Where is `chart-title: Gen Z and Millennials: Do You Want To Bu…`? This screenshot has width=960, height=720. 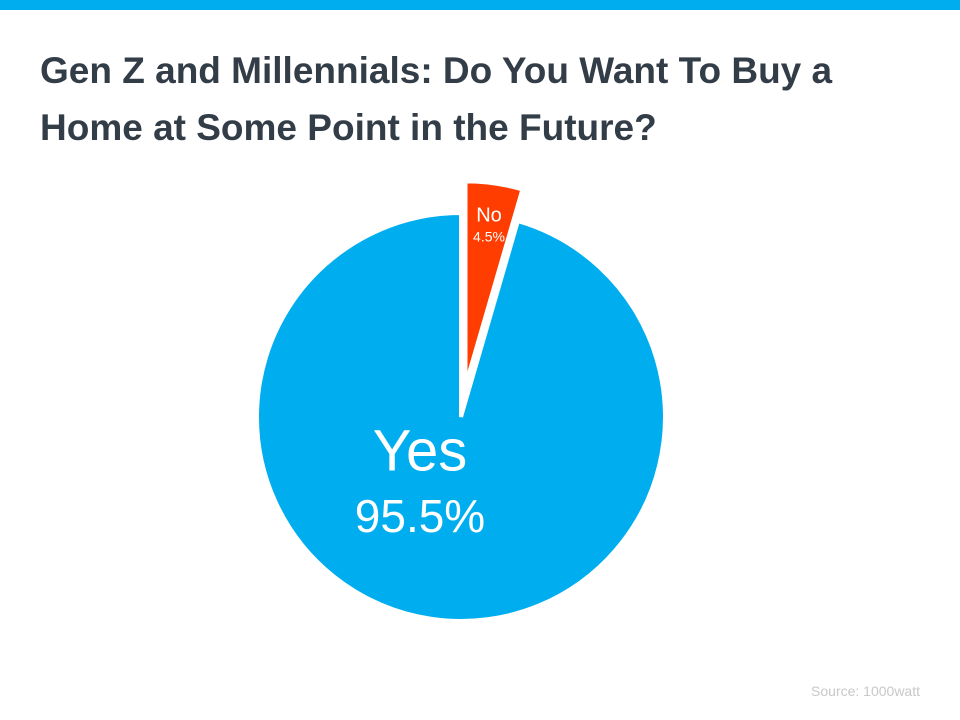
chart-title: Gen Z and Millennials: Do You Want To Bu… is located at coordinates (436, 99).